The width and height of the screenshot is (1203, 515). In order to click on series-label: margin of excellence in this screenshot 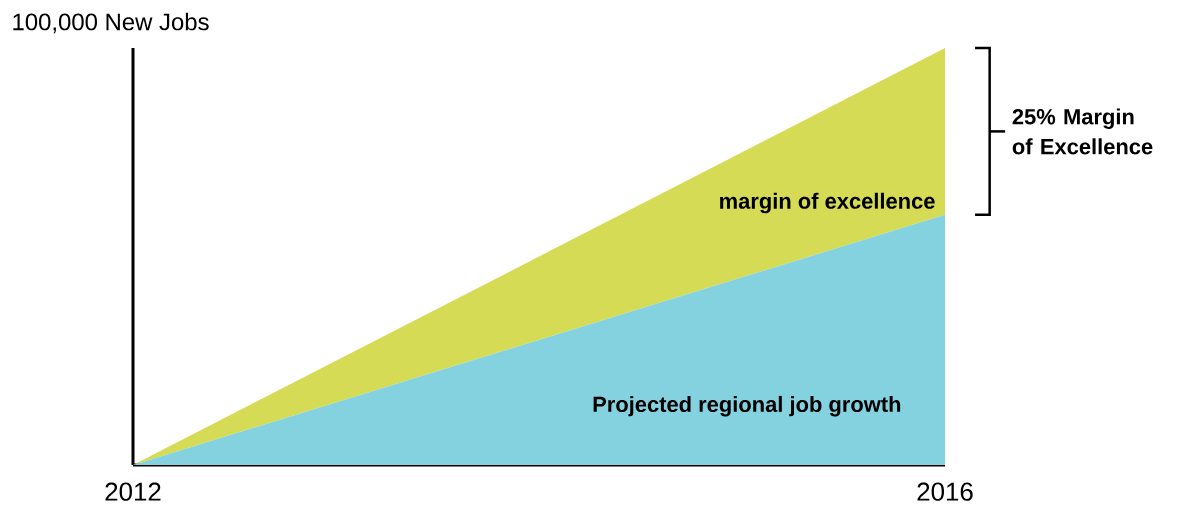, I will do `click(827, 203)`.